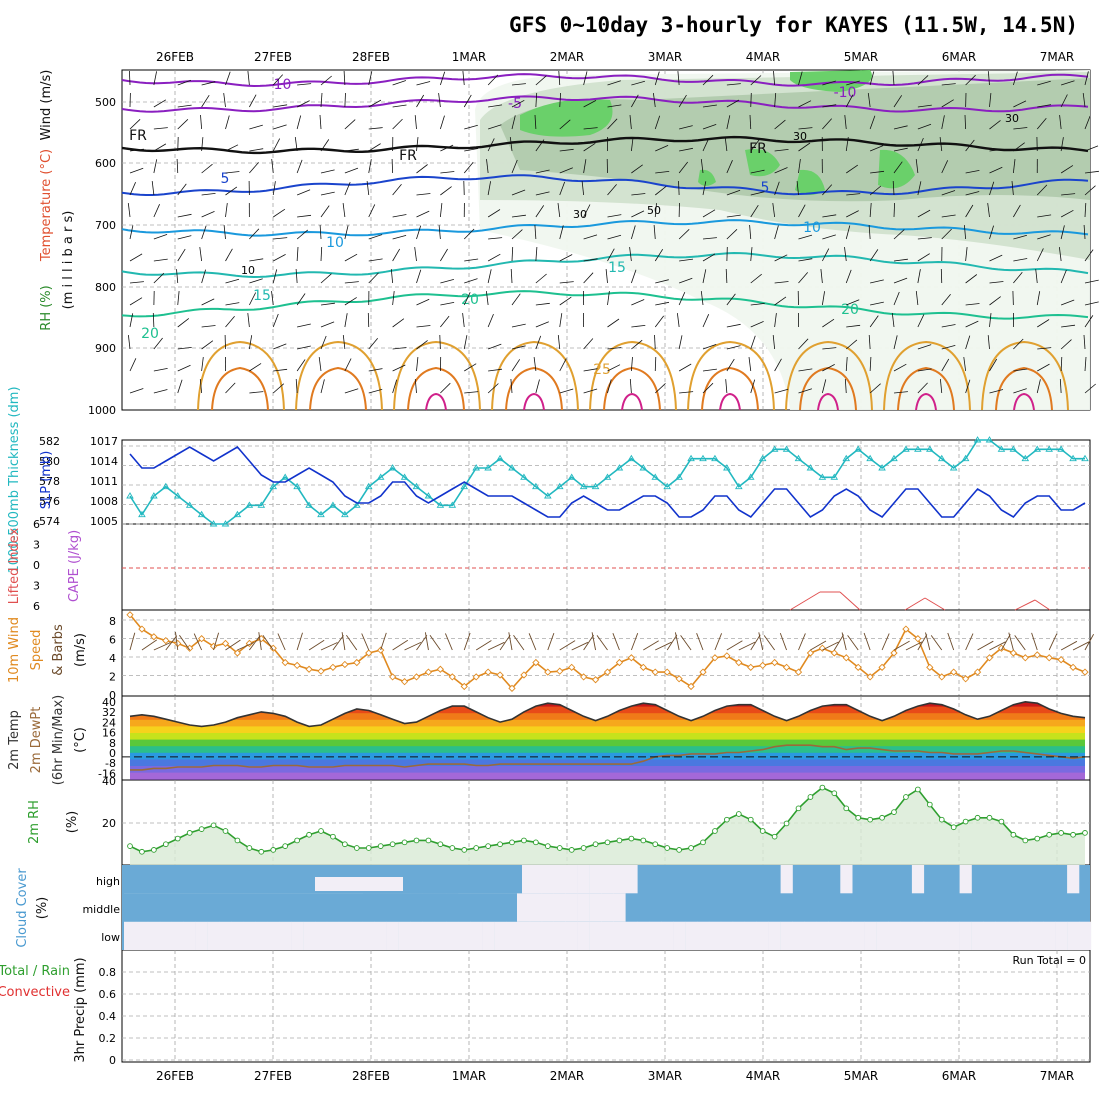 Image resolution: width=1100 pixels, height=1100 pixels. Describe the element at coordinates (150, 334) in the screenshot. I see `contour-label-6: 20` at that location.